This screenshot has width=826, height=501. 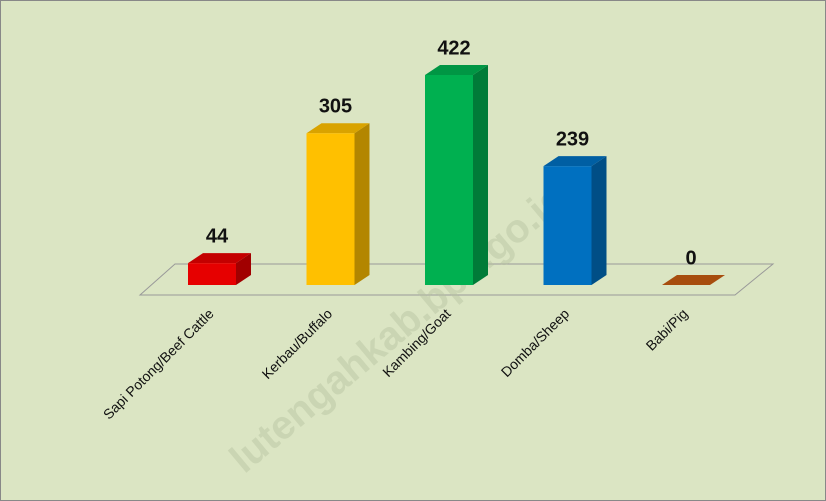 What do you see at coordinates (690, 258) in the screenshot?
I see `data-label: 0` at bounding box center [690, 258].